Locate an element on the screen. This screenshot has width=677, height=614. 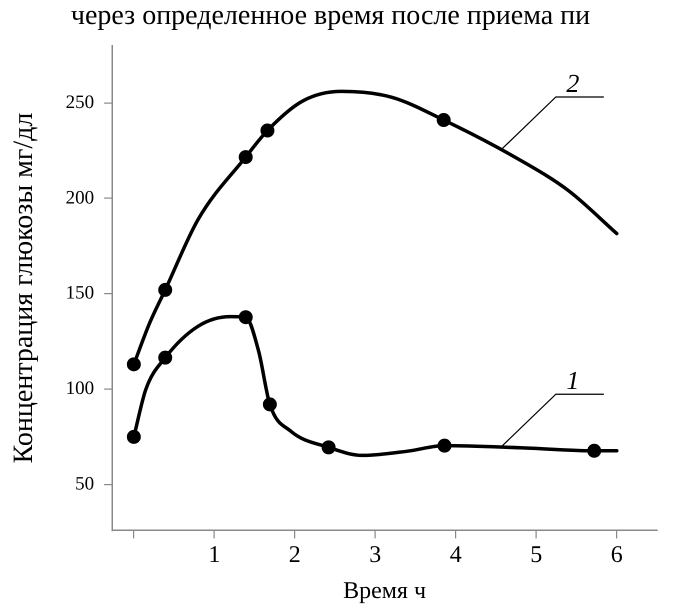
chart-title: через определенное время после приема пи is located at coordinates (330, 16).